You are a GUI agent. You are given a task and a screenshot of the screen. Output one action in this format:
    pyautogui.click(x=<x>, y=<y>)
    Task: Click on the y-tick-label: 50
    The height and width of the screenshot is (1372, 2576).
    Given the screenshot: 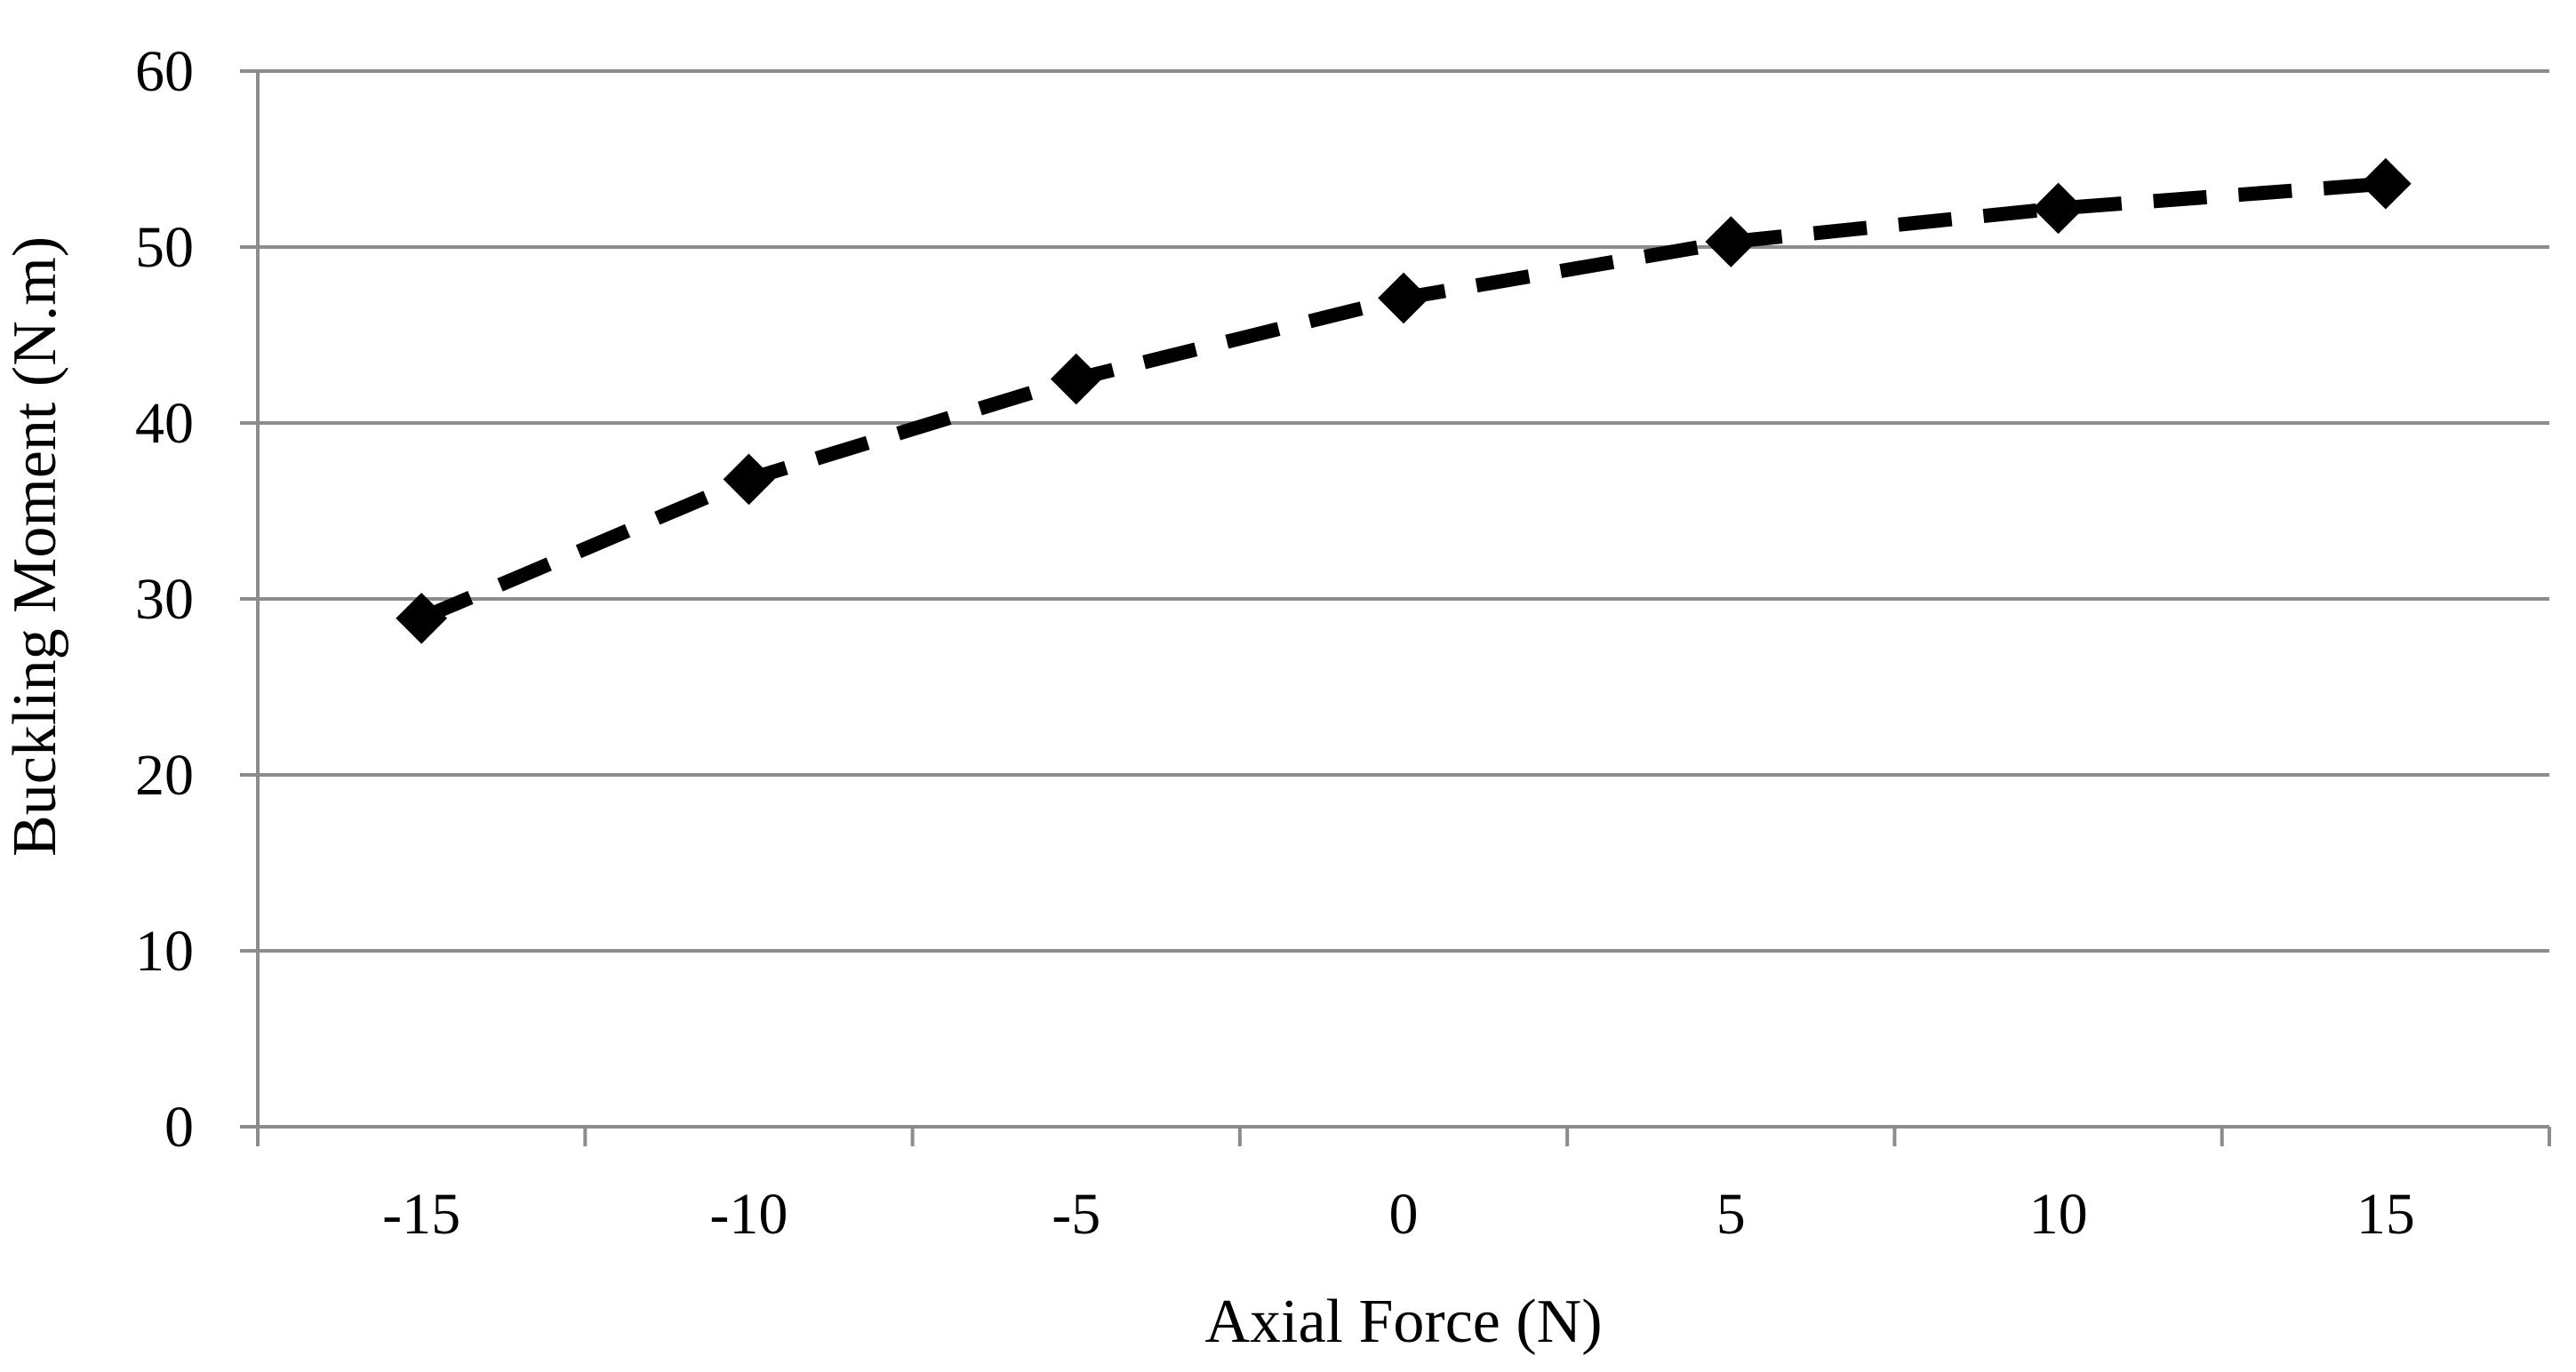 What is the action you would take?
    pyautogui.click(x=164, y=248)
    